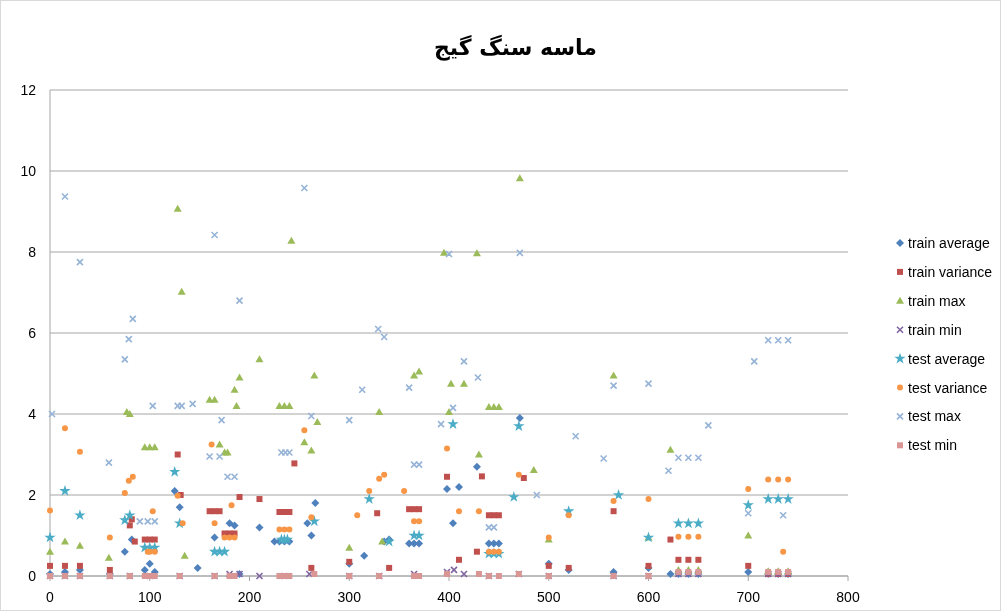 The width and height of the screenshot is (1001, 611). I want to click on x-tick-label: 700, so click(748, 597).